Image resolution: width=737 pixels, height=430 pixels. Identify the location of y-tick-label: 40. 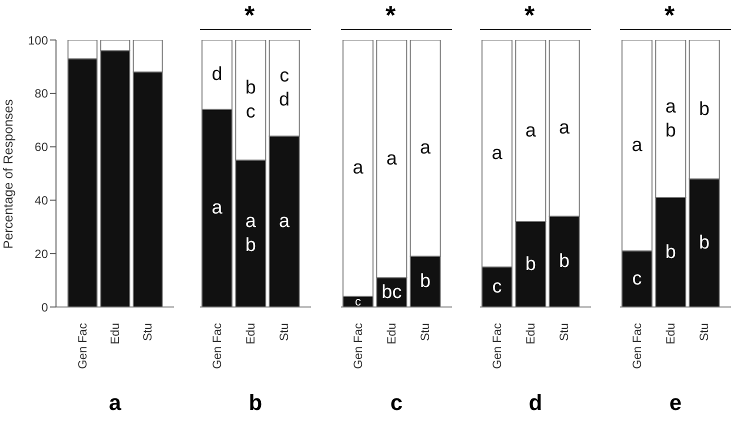
(41, 200).